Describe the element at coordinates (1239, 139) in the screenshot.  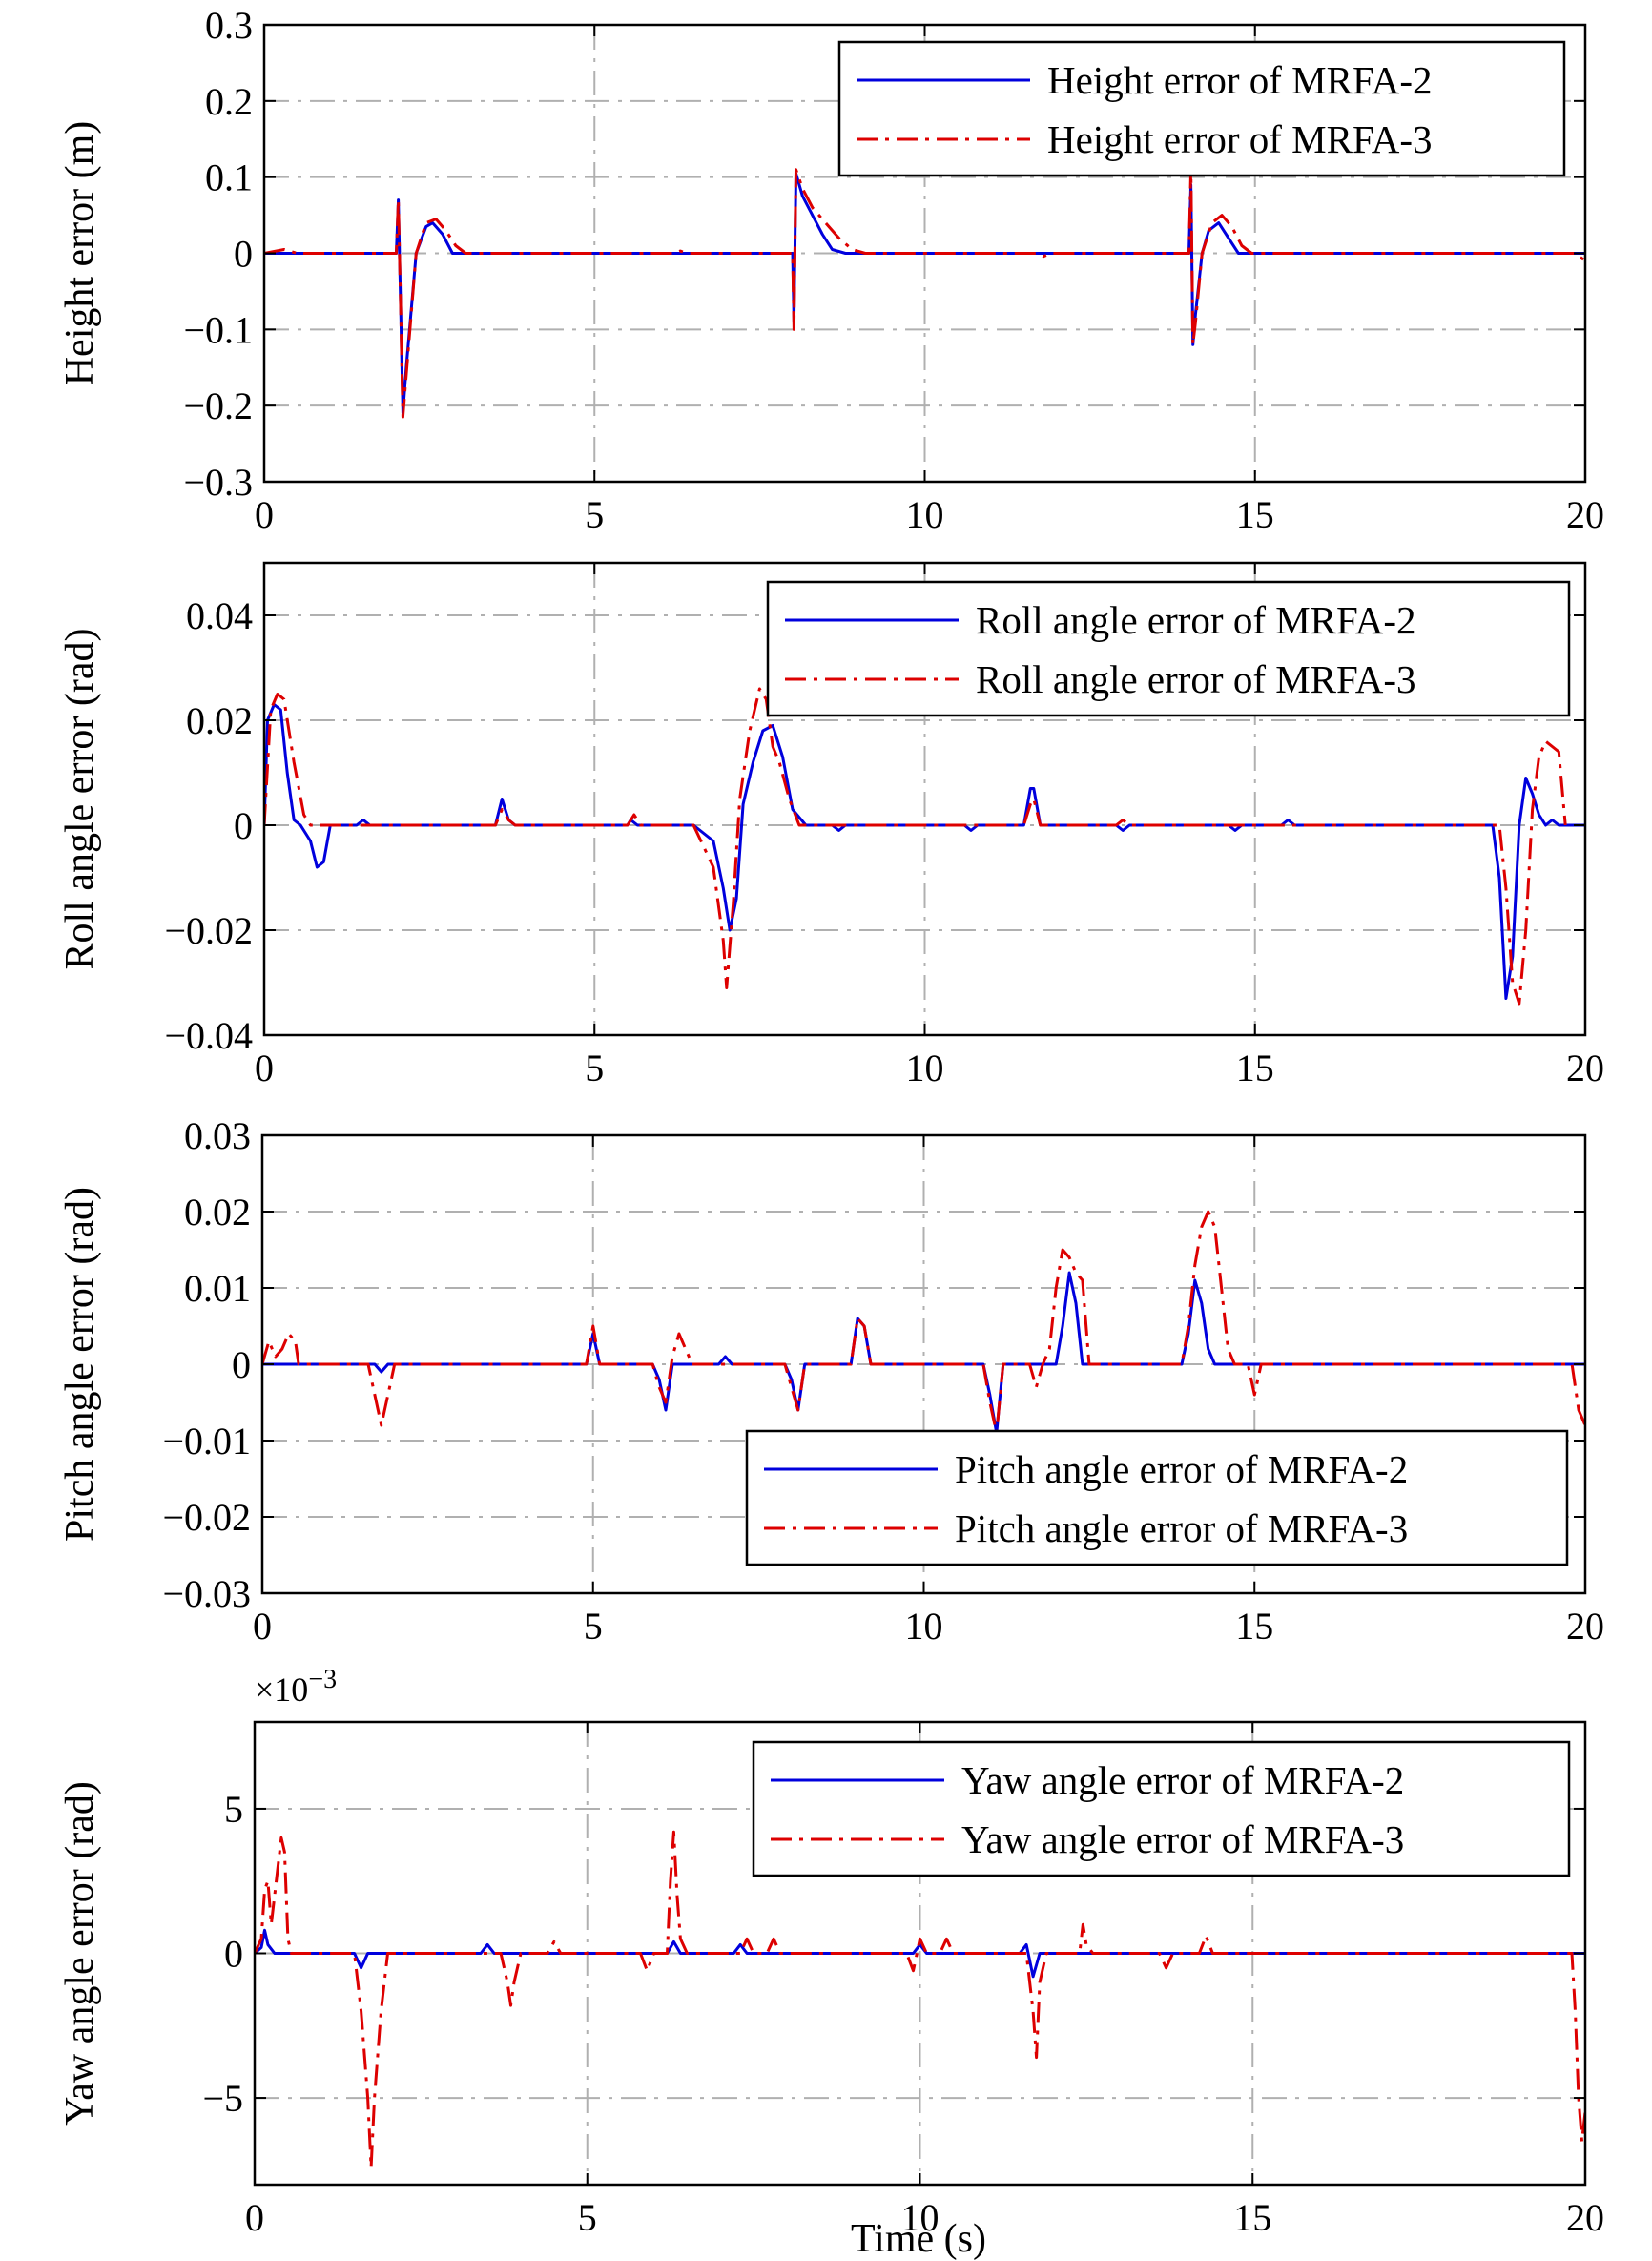
I see `legend-label-2: Height error of MRFA-3` at that location.